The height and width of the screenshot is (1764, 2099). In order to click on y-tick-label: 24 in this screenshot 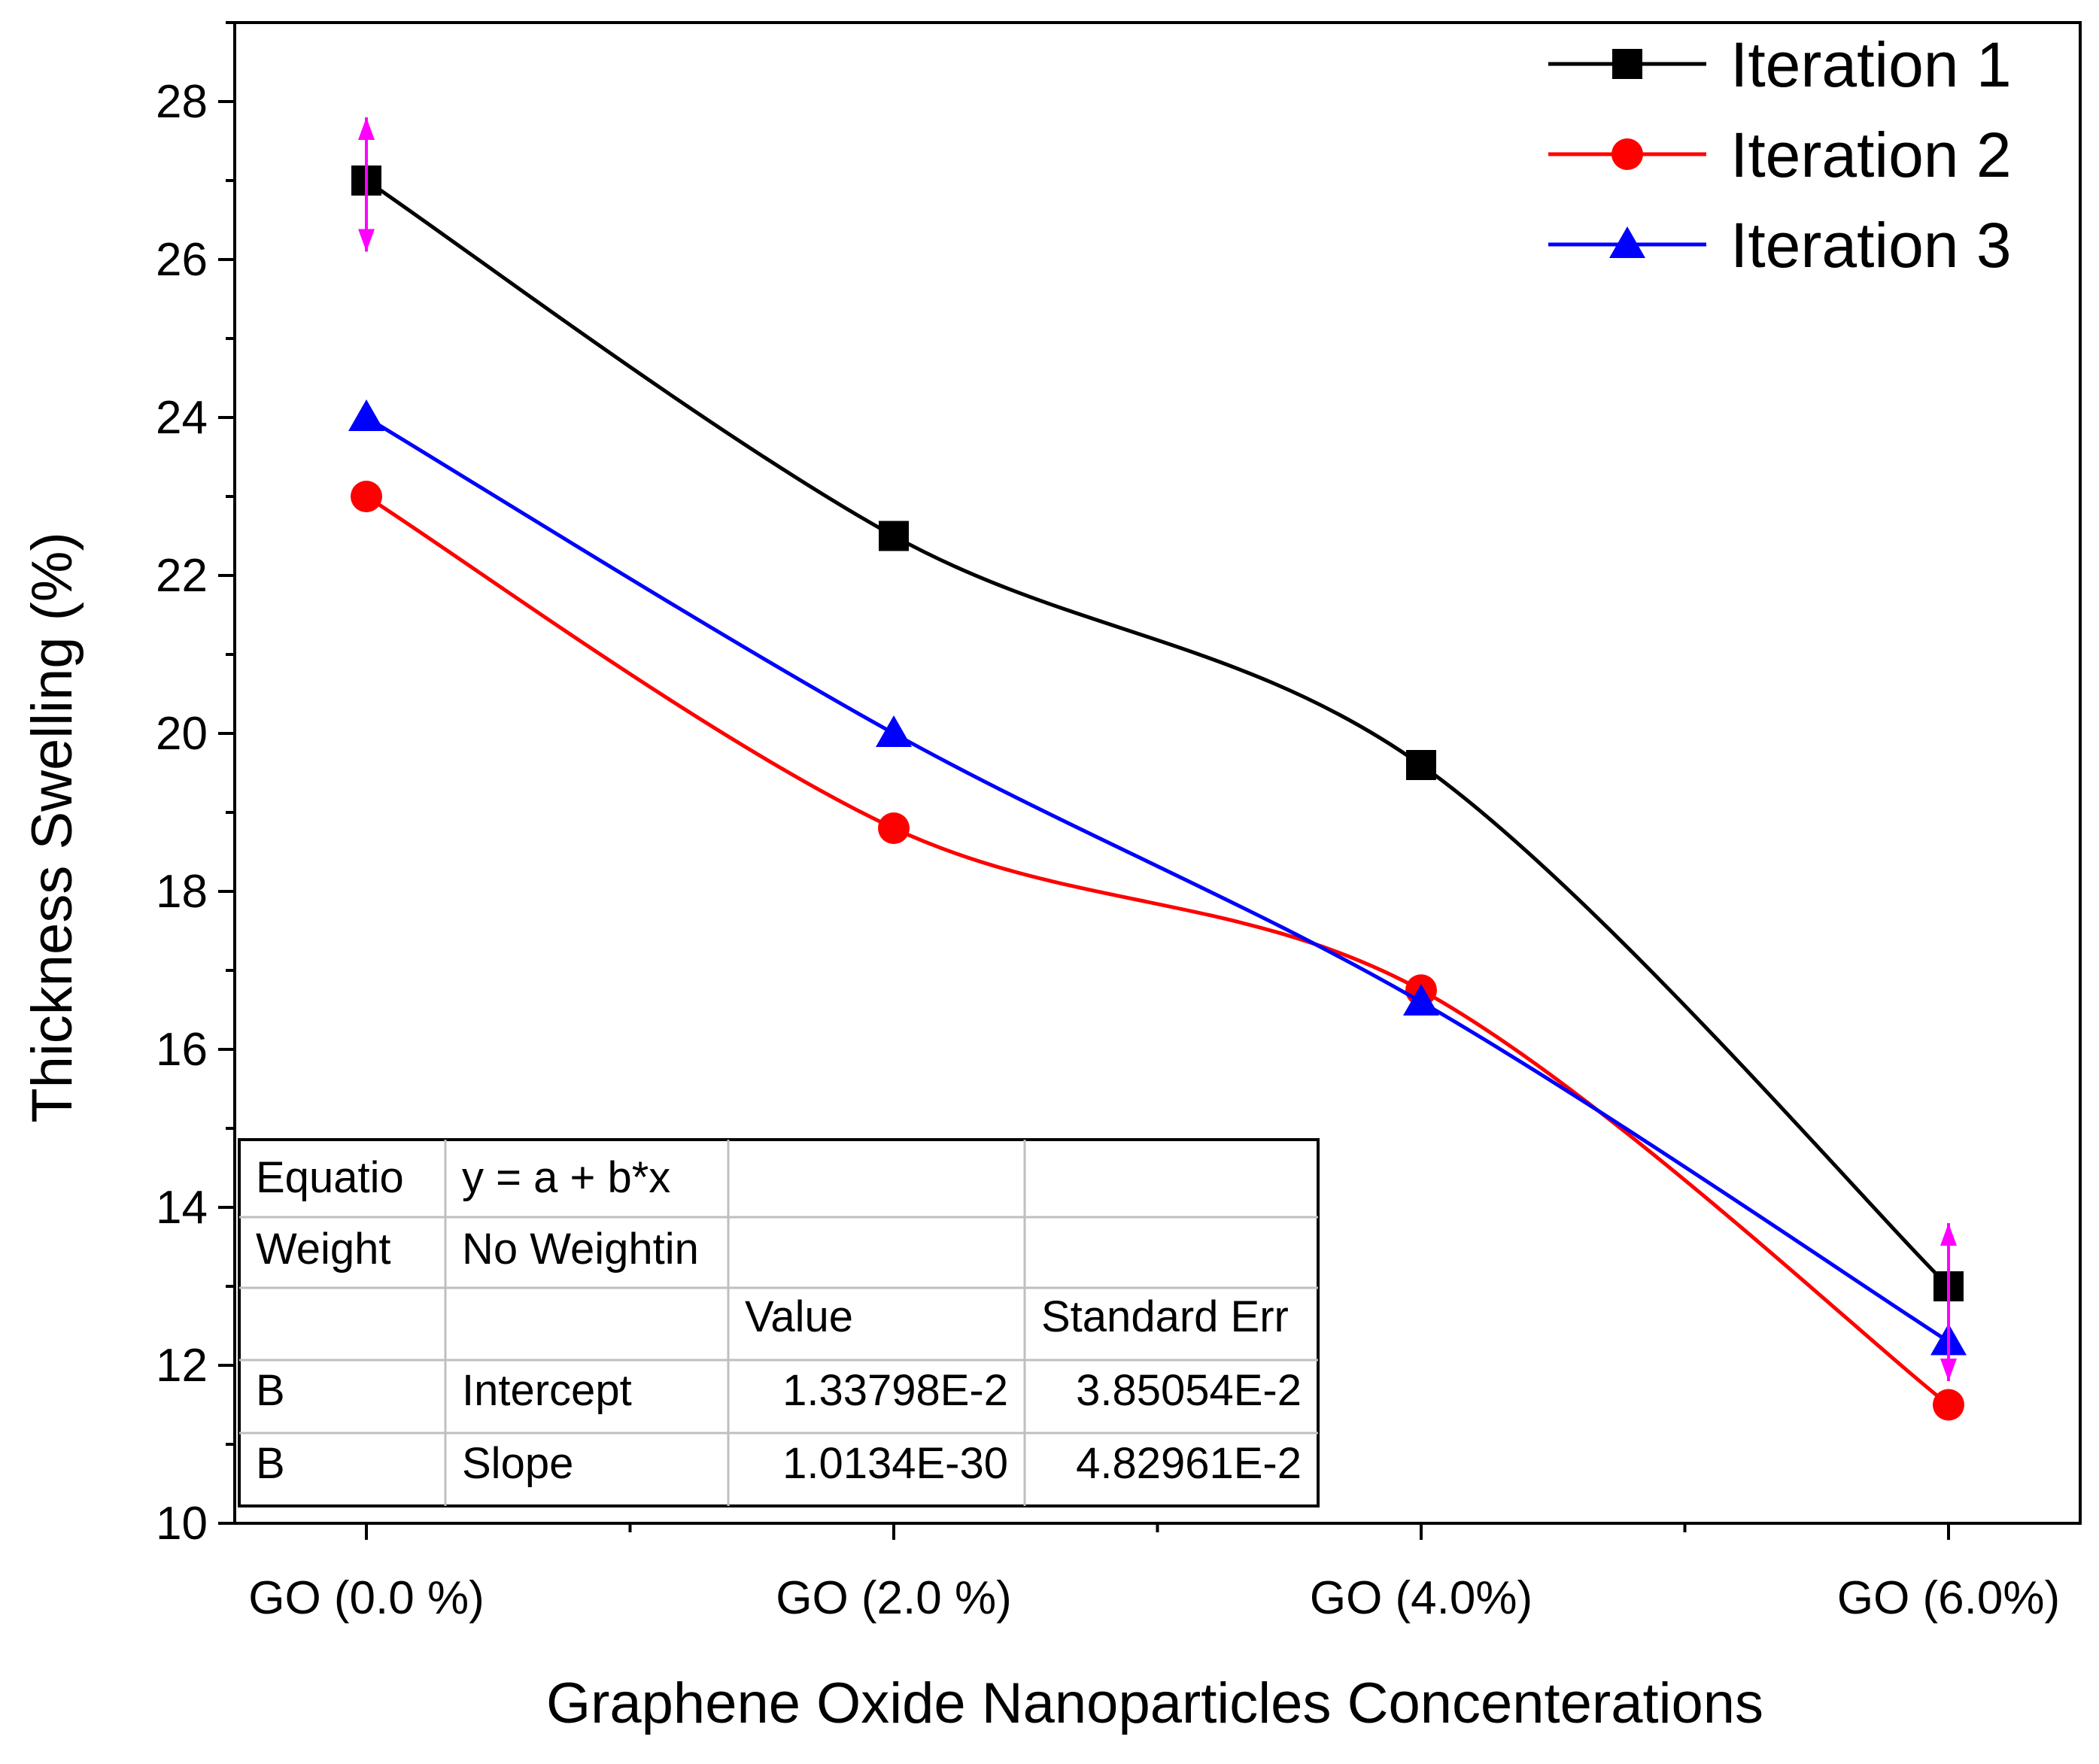, I will do `click(182, 418)`.